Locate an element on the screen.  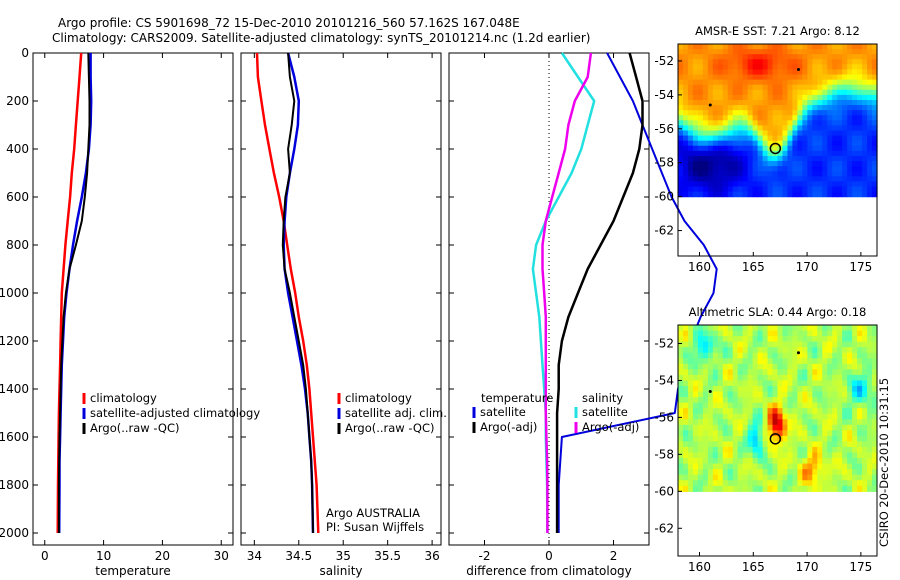
x-tick-label: 165 is located at coordinates (753, 567).